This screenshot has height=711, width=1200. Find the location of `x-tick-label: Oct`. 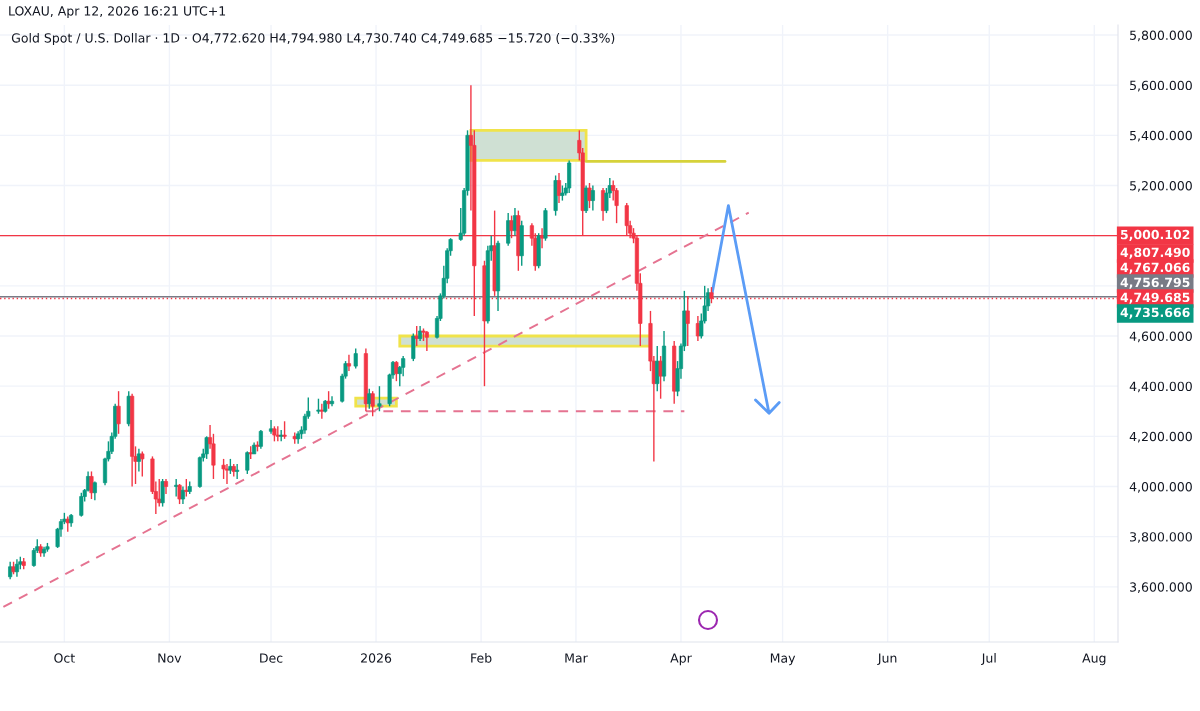

x-tick-label: Oct is located at coordinates (64, 658).